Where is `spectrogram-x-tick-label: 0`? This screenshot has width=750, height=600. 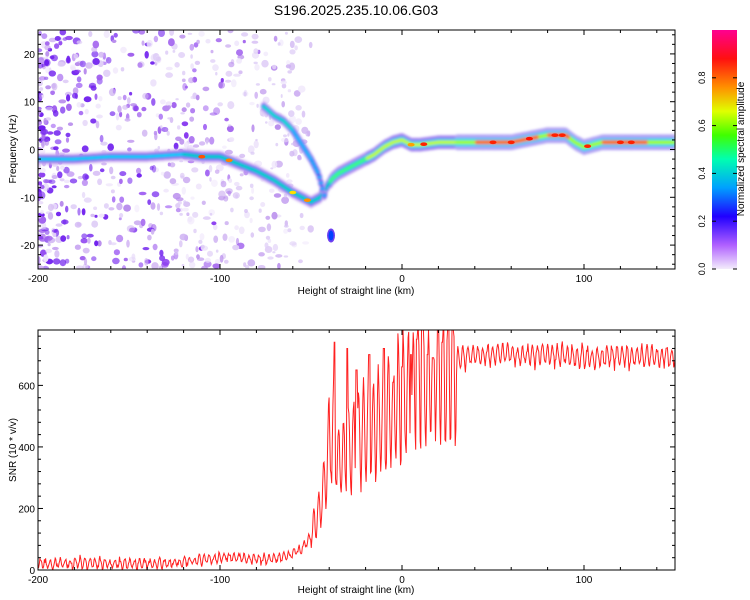 spectrogram-x-tick-label: 0 is located at coordinates (402, 279).